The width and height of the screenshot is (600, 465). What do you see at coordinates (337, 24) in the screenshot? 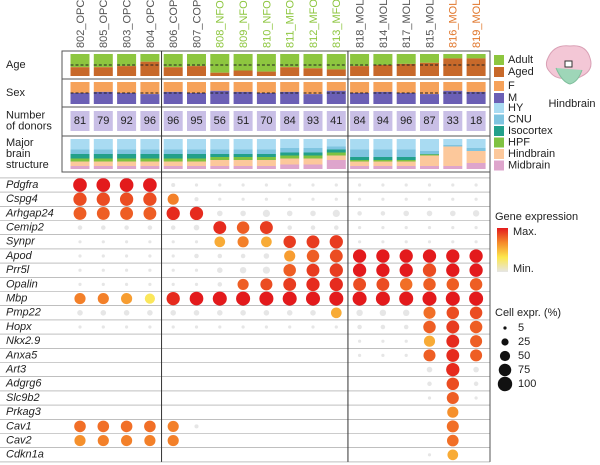
I see `cluster-label: 813_MFOL` at bounding box center [337, 24].